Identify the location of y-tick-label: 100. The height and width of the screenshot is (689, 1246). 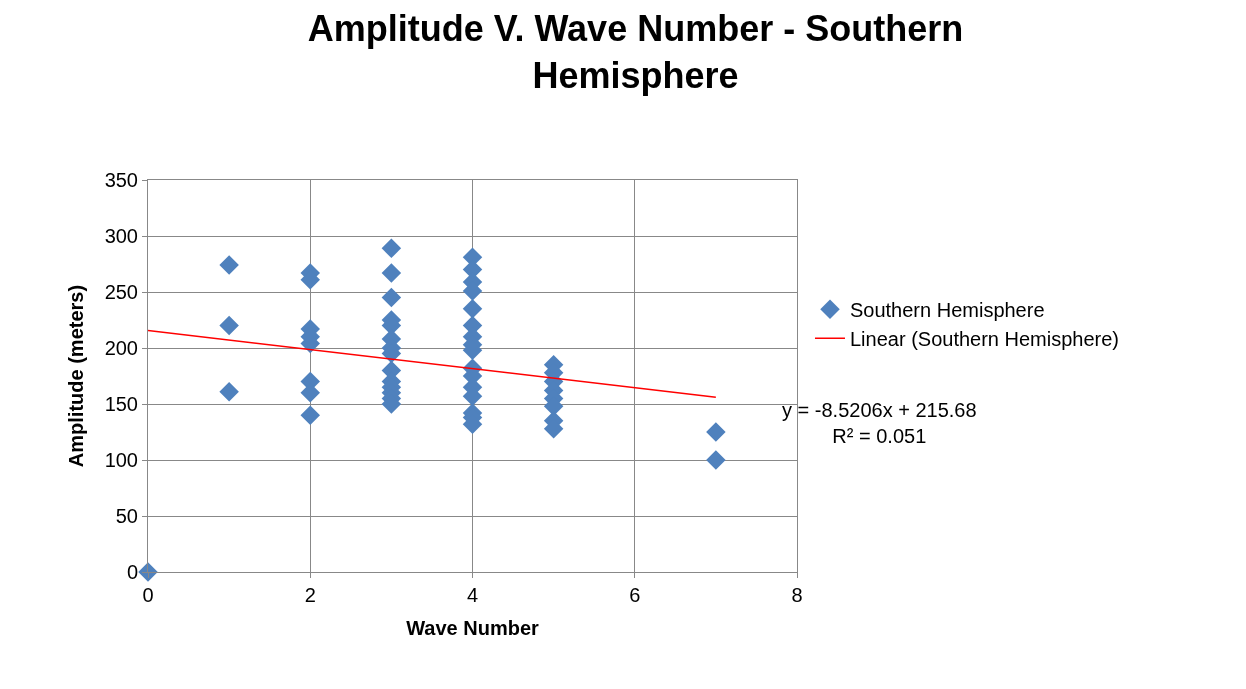
(121, 460).